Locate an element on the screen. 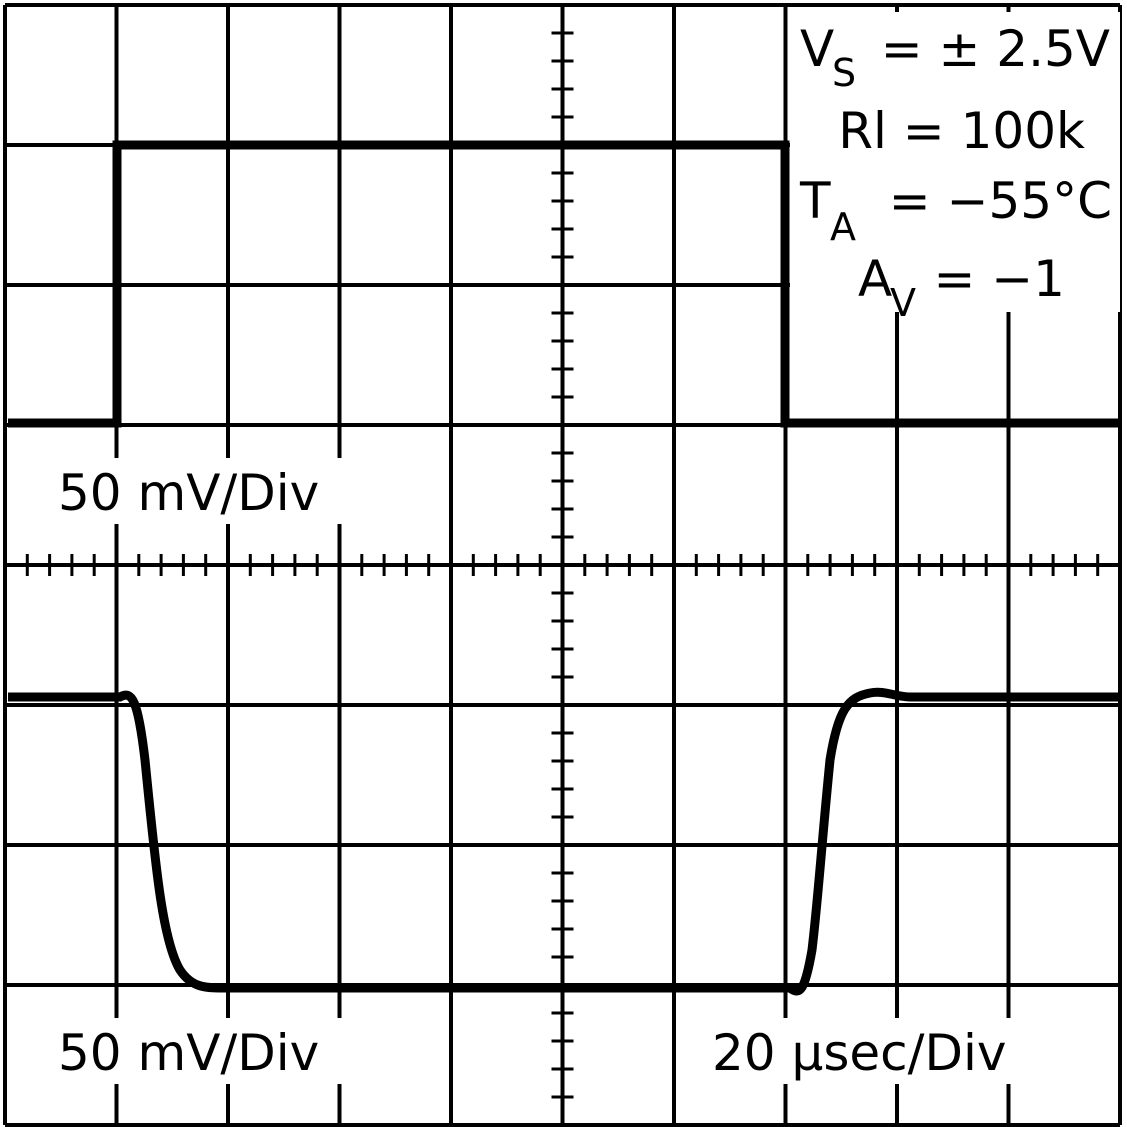 Image resolution: width=1127 pixels, height=1127 pixels. gain-symbol: A is located at coordinates (875, 279).